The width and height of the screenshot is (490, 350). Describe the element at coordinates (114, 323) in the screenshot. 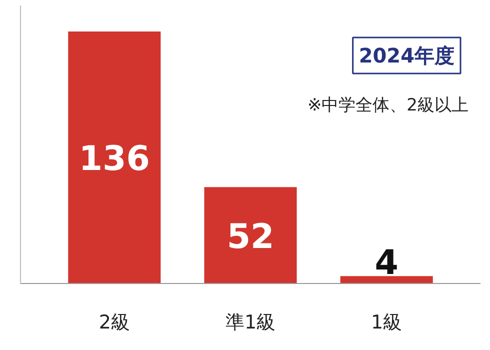

I see `x-tick-label: 2級` at that location.